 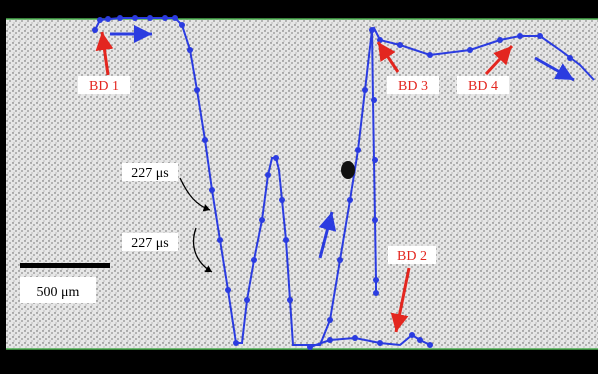 What do you see at coordinates (499, 60) in the screenshot?
I see `bd4-arrow` at bounding box center [499, 60].